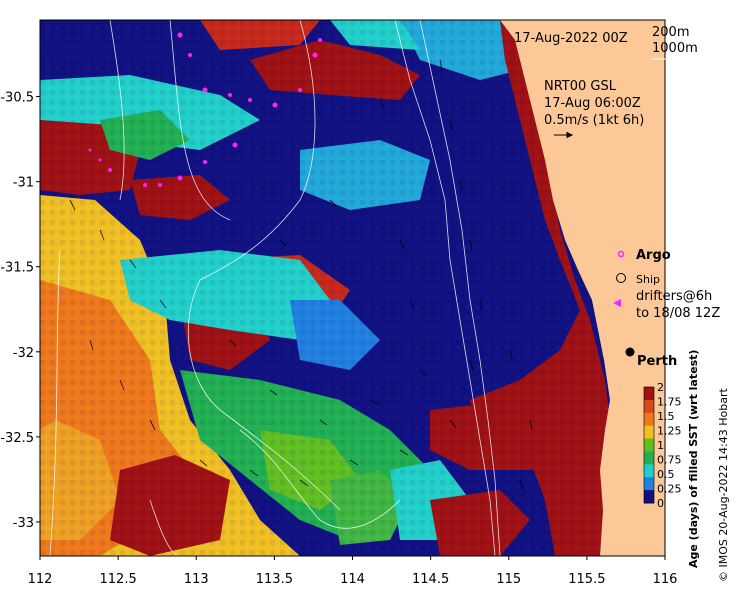 The image size is (740, 592). I want to click on colorbar-tick-label: 1, so click(660, 445).